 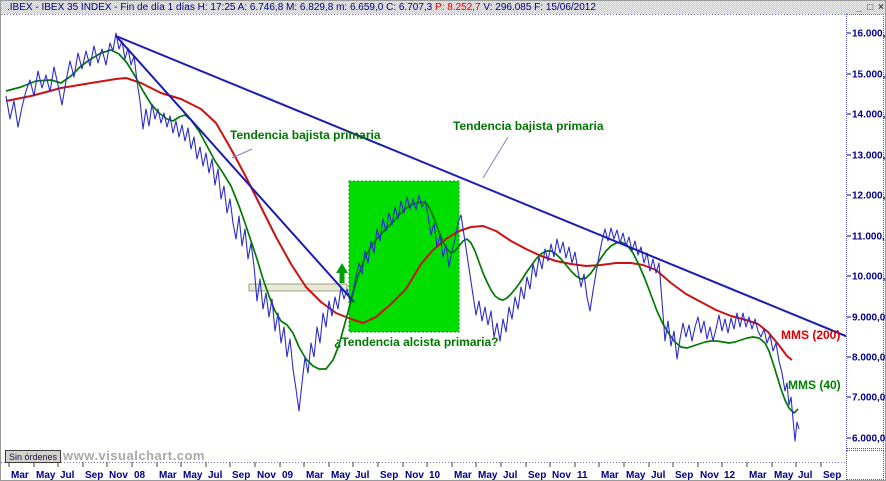 I want to click on x-axis-label: 11, so click(x=582, y=475).